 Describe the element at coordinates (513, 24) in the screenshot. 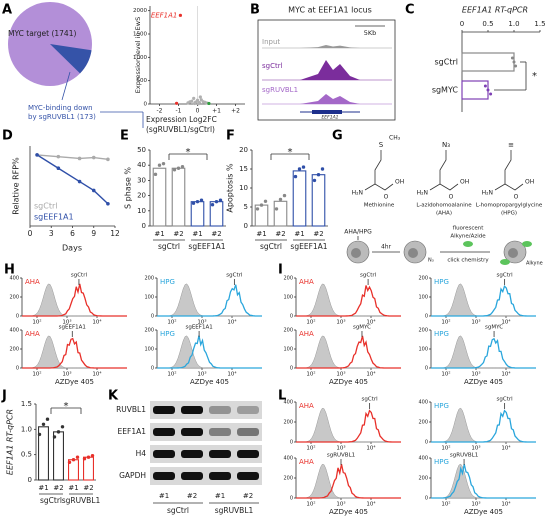

I see `x-tick-label: 1.0` at that location.